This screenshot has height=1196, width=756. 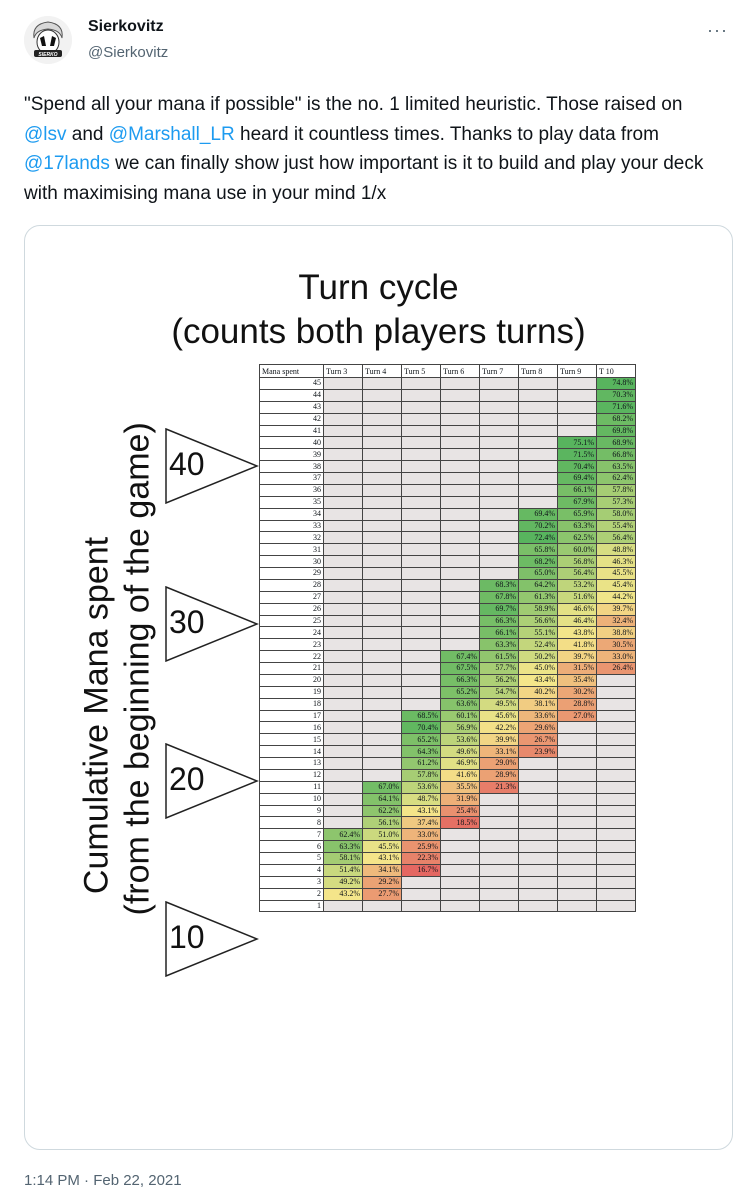 I want to click on table-row: 44 70.3%, so click(x=447, y=395).